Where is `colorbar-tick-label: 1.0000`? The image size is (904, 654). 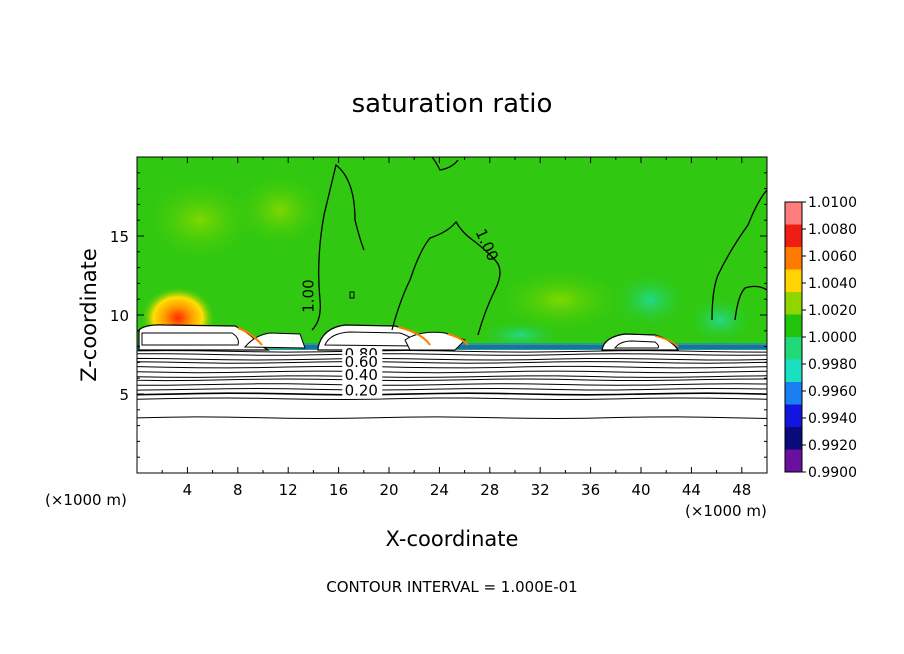
colorbar-tick-label: 1.0000 is located at coordinates (832, 338).